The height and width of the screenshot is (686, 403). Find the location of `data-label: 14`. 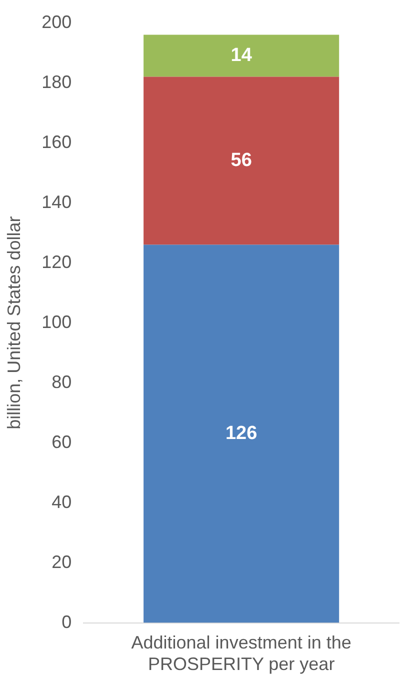

data-label: 14 is located at coordinates (241, 55).